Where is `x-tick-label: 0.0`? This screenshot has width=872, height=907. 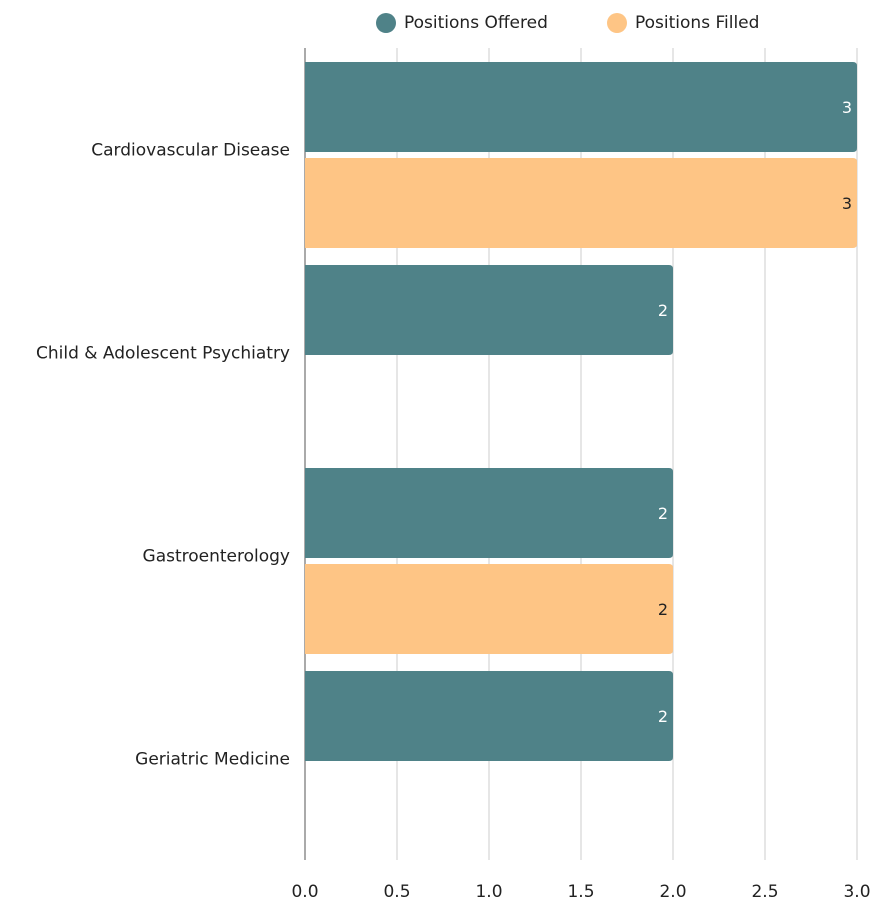
x-tick-label: 0.0 is located at coordinates (304, 892).